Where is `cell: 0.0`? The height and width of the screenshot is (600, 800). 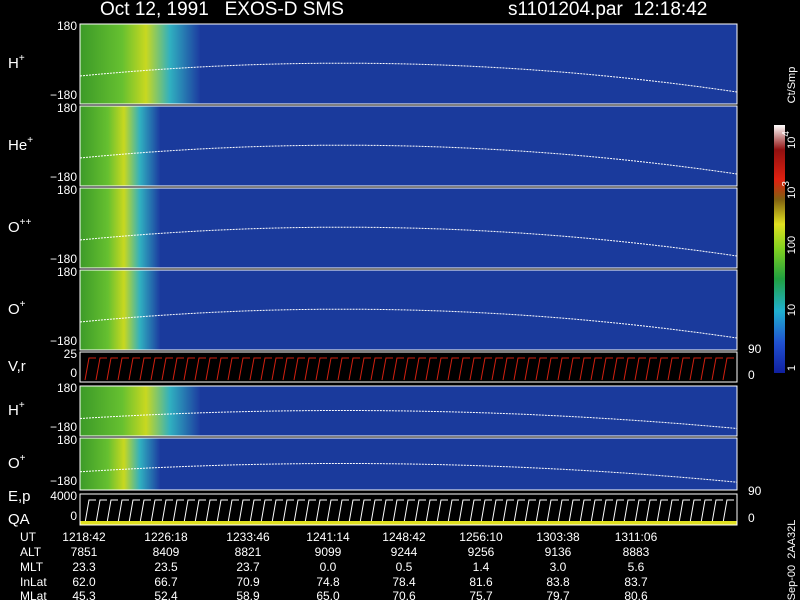 cell: 0.0 is located at coordinates (328, 567).